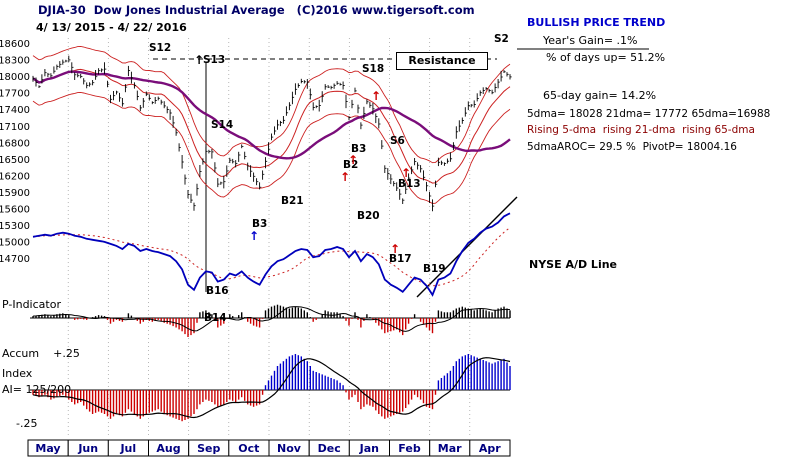 The width and height of the screenshot is (800, 459). I want to click on month-label: Oct, so click(248, 448).